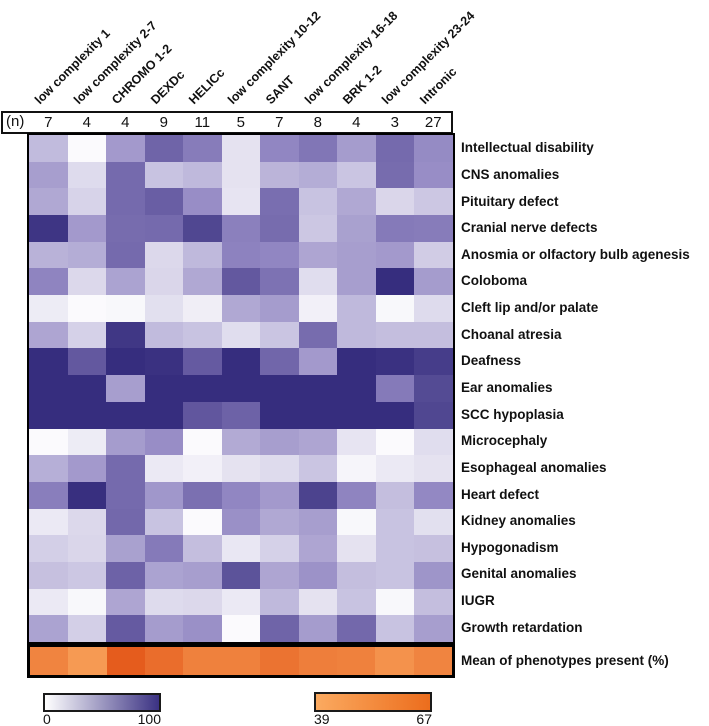  Describe the element at coordinates (207, 86) in the screenshot. I see `column-header: HELICc` at that location.